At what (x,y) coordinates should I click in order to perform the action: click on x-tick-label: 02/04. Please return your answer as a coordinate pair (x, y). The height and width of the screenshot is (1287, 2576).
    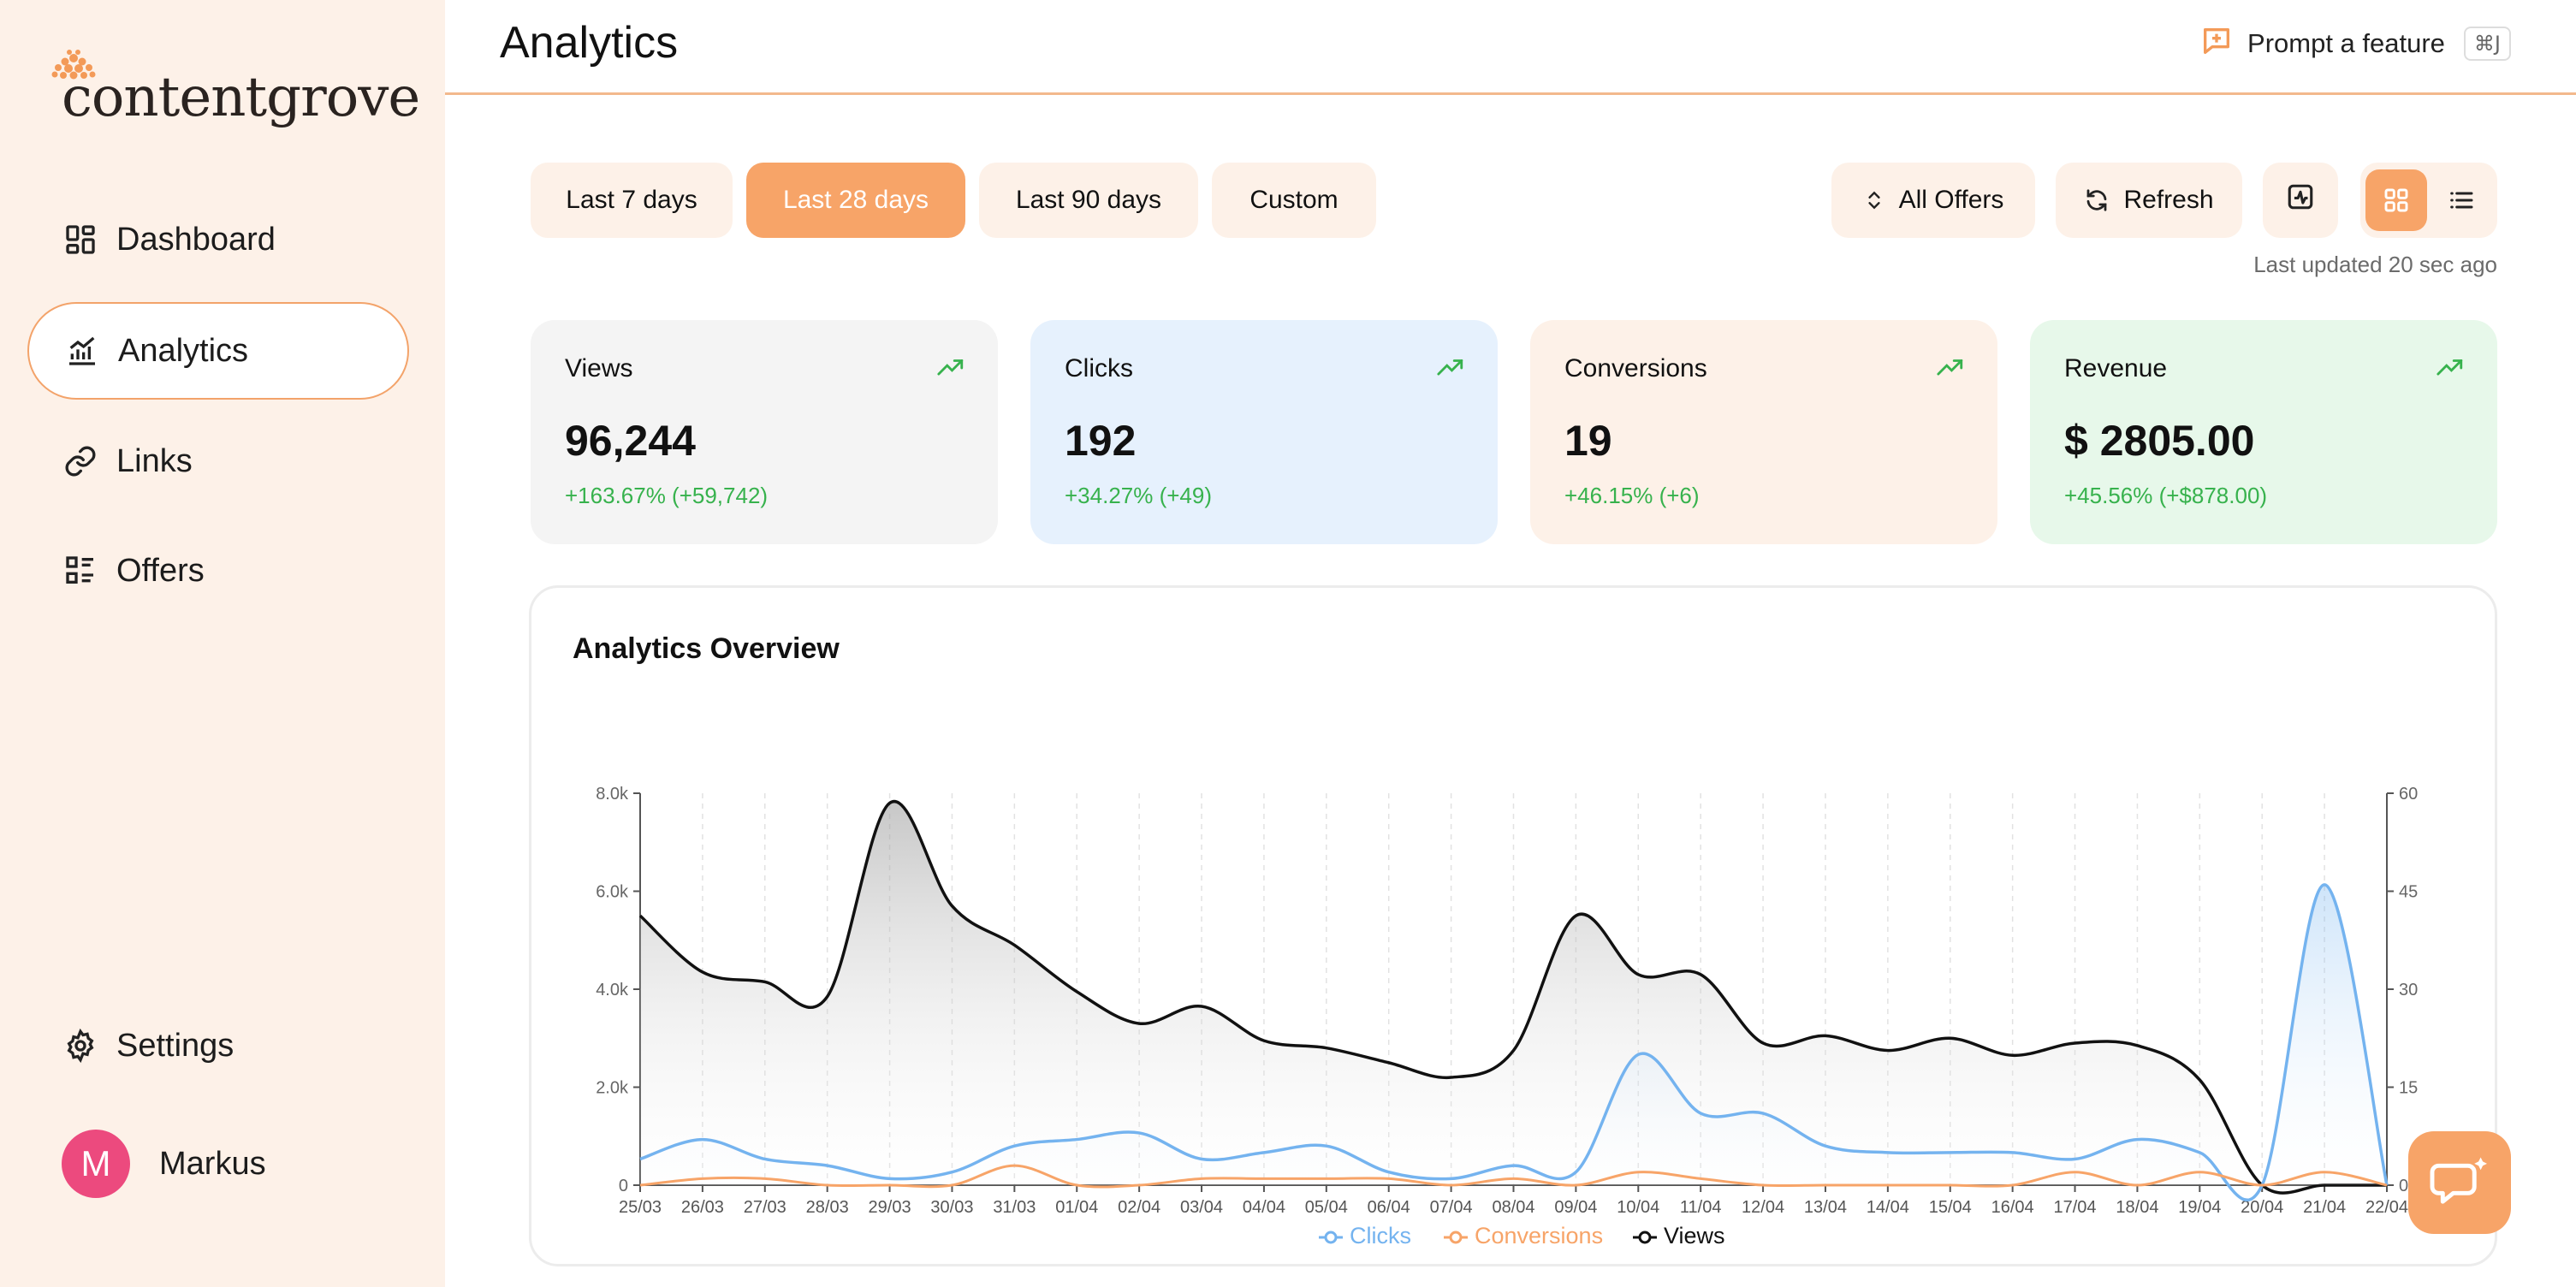
    Looking at the image, I should click on (1139, 1207).